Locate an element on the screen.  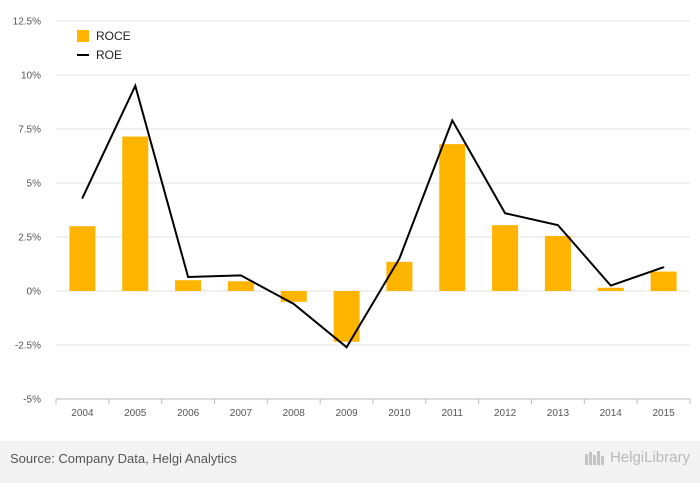
x-tick-label: 2007 is located at coordinates (241, 413).